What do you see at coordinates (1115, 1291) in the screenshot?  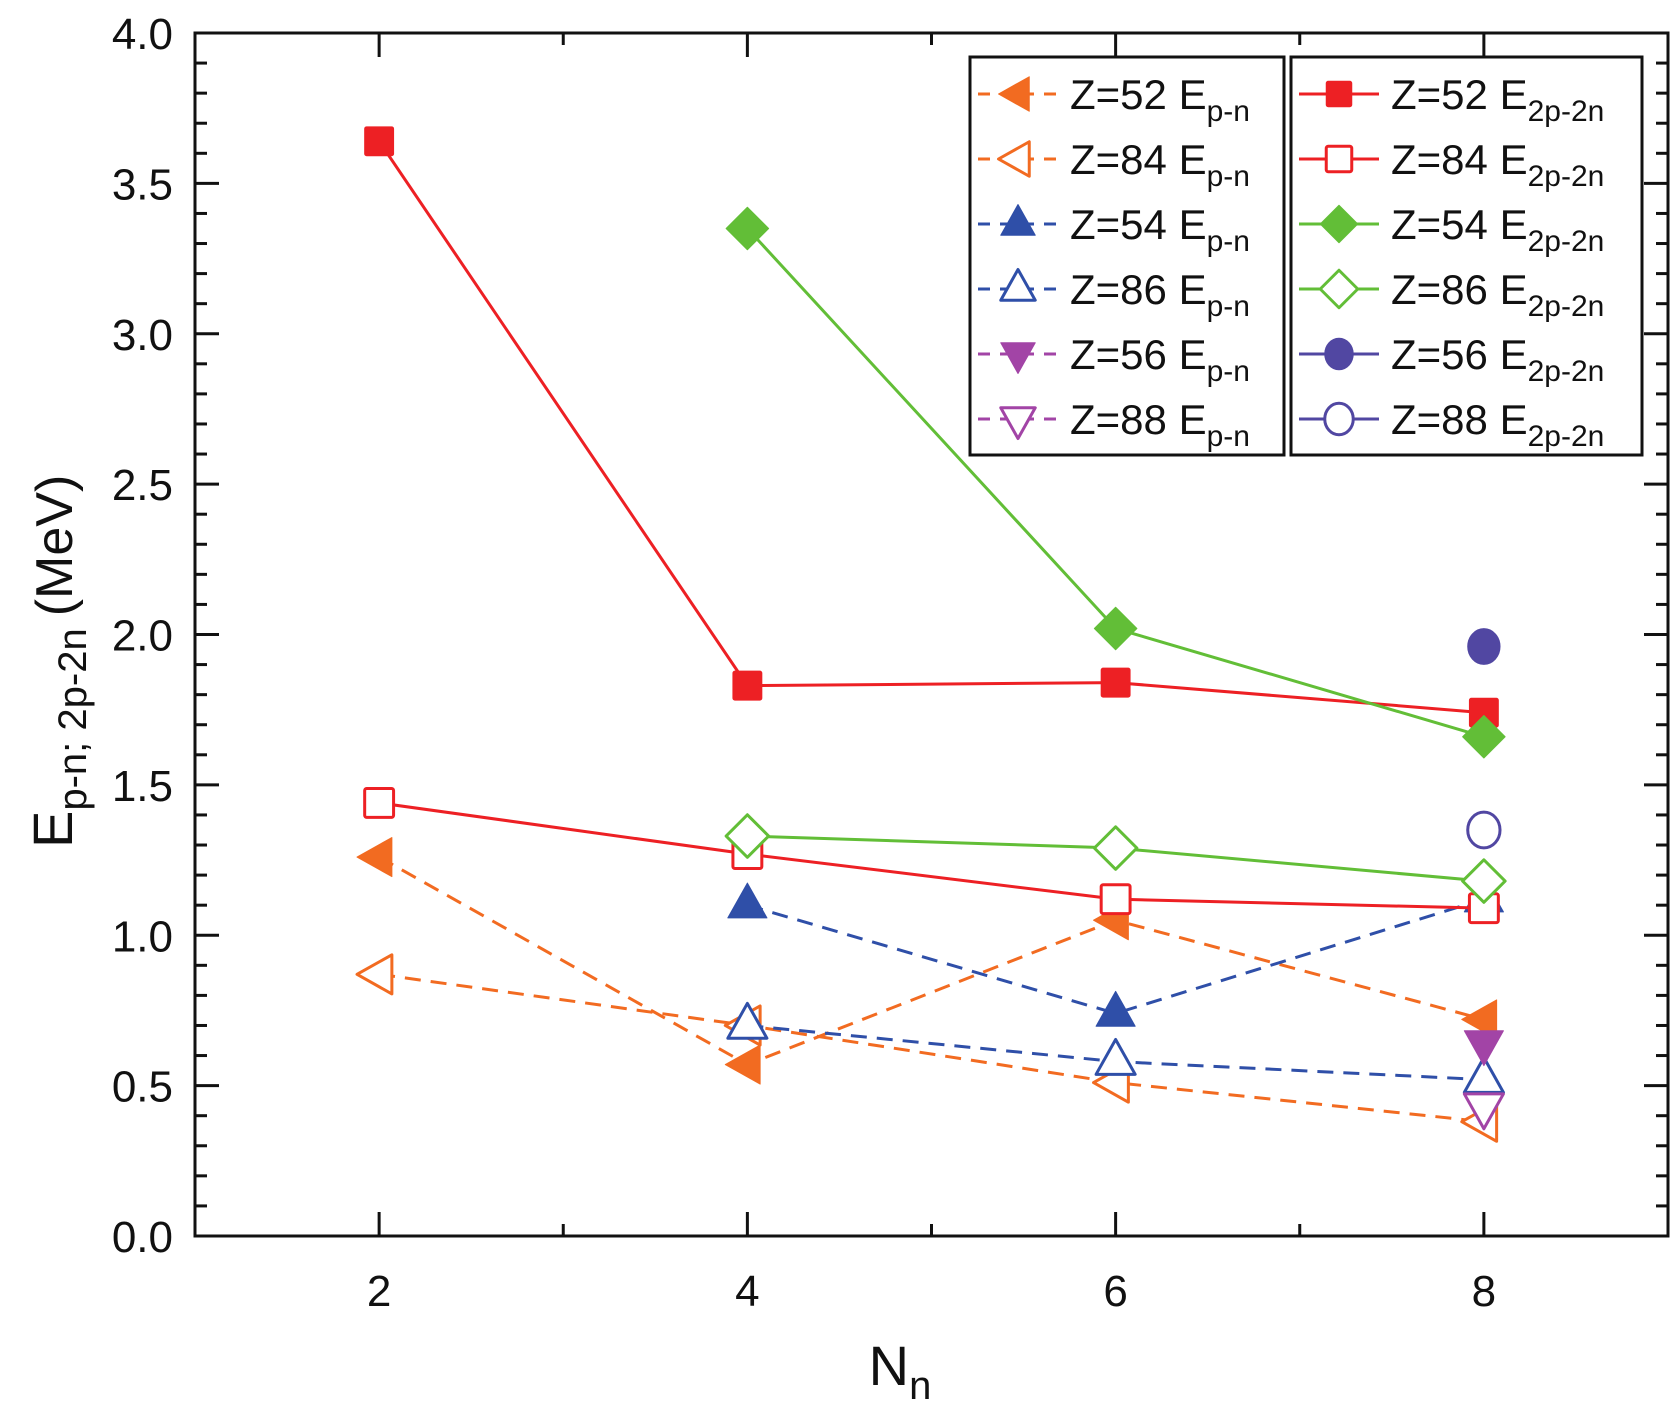 I see `x-tick-label: 6` at bounding box center [1115, 1291].